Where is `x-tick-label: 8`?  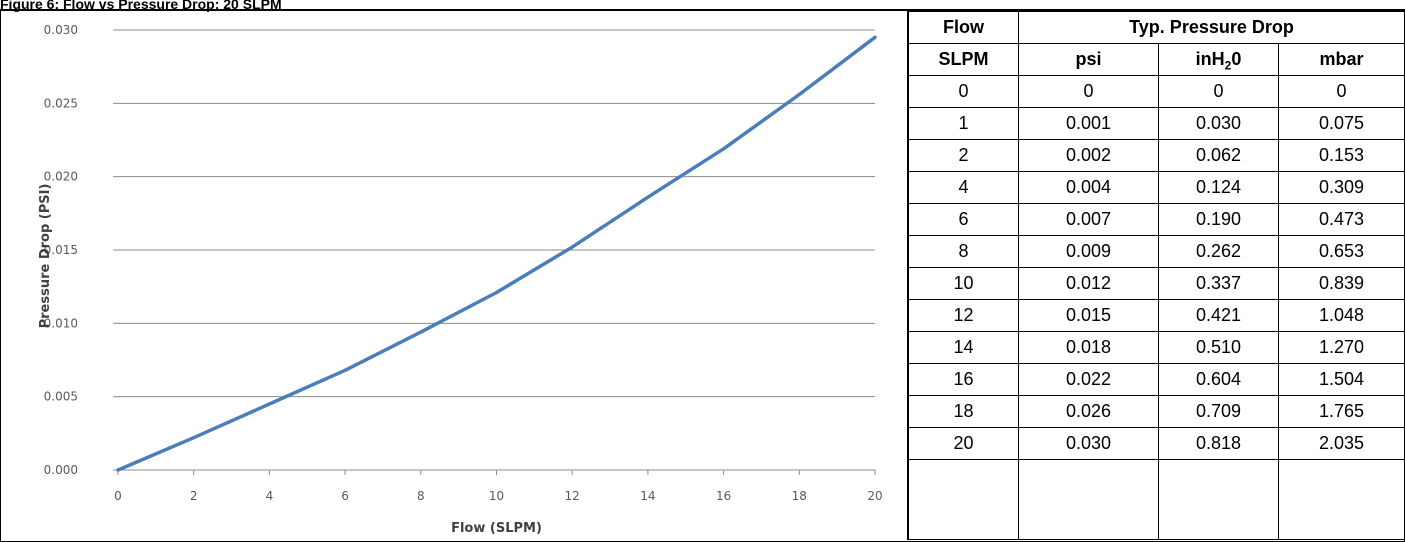
x-tick-label: 8 is located at coordinates (421, 496).